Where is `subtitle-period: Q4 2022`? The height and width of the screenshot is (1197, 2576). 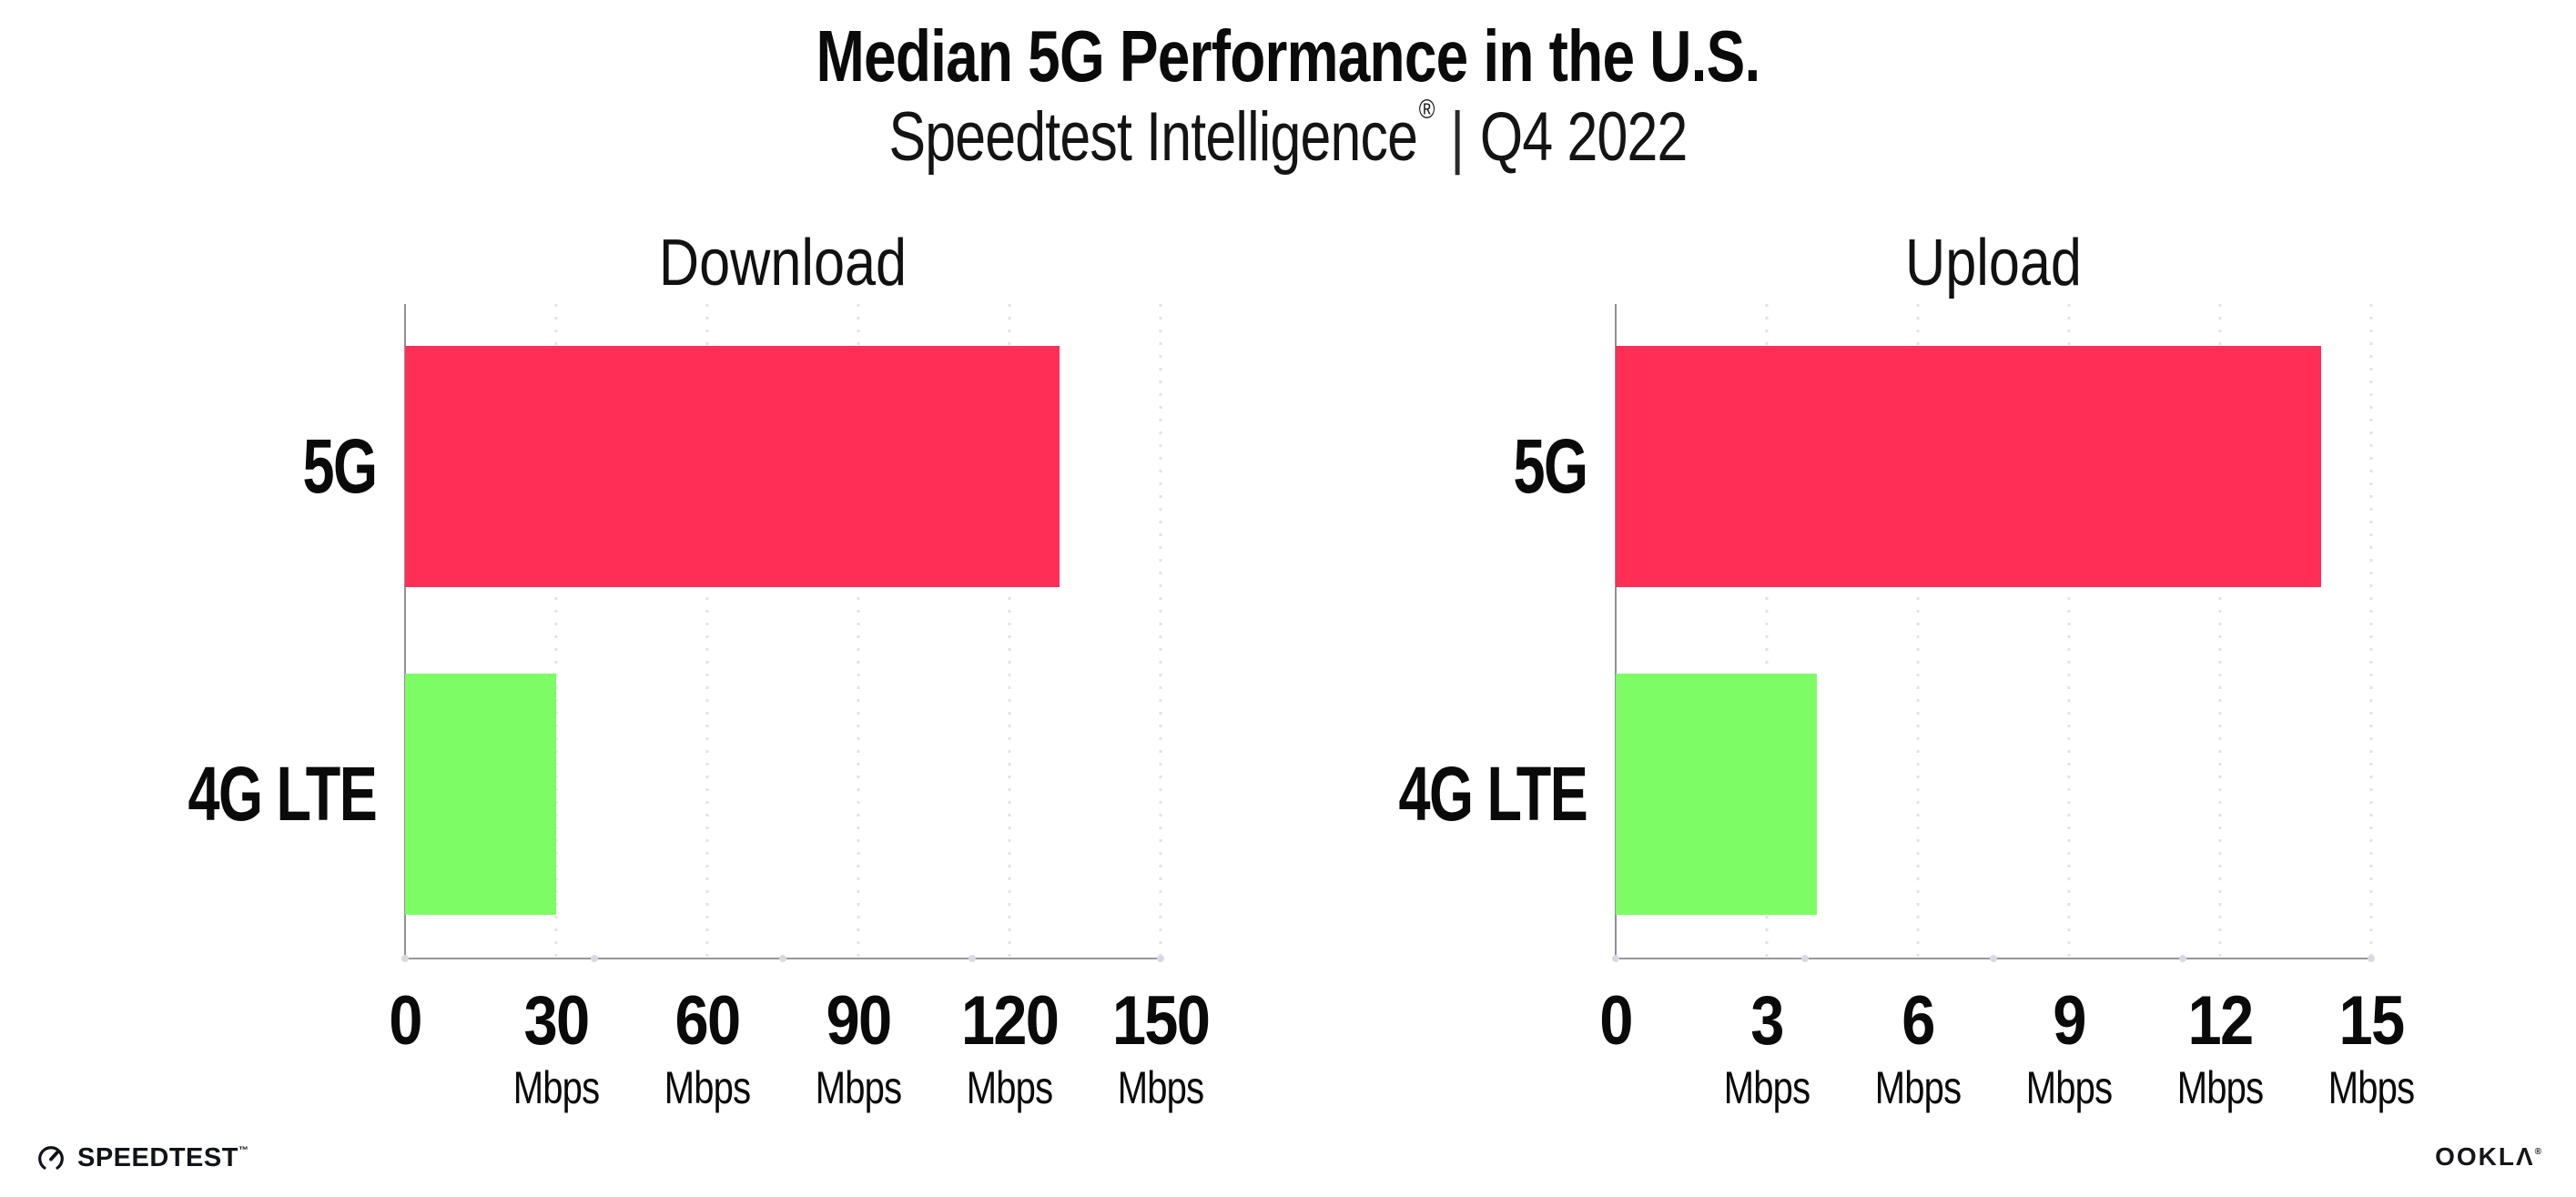
subtitle-period: Q4 2022 is located at coordinates (1583, 137).